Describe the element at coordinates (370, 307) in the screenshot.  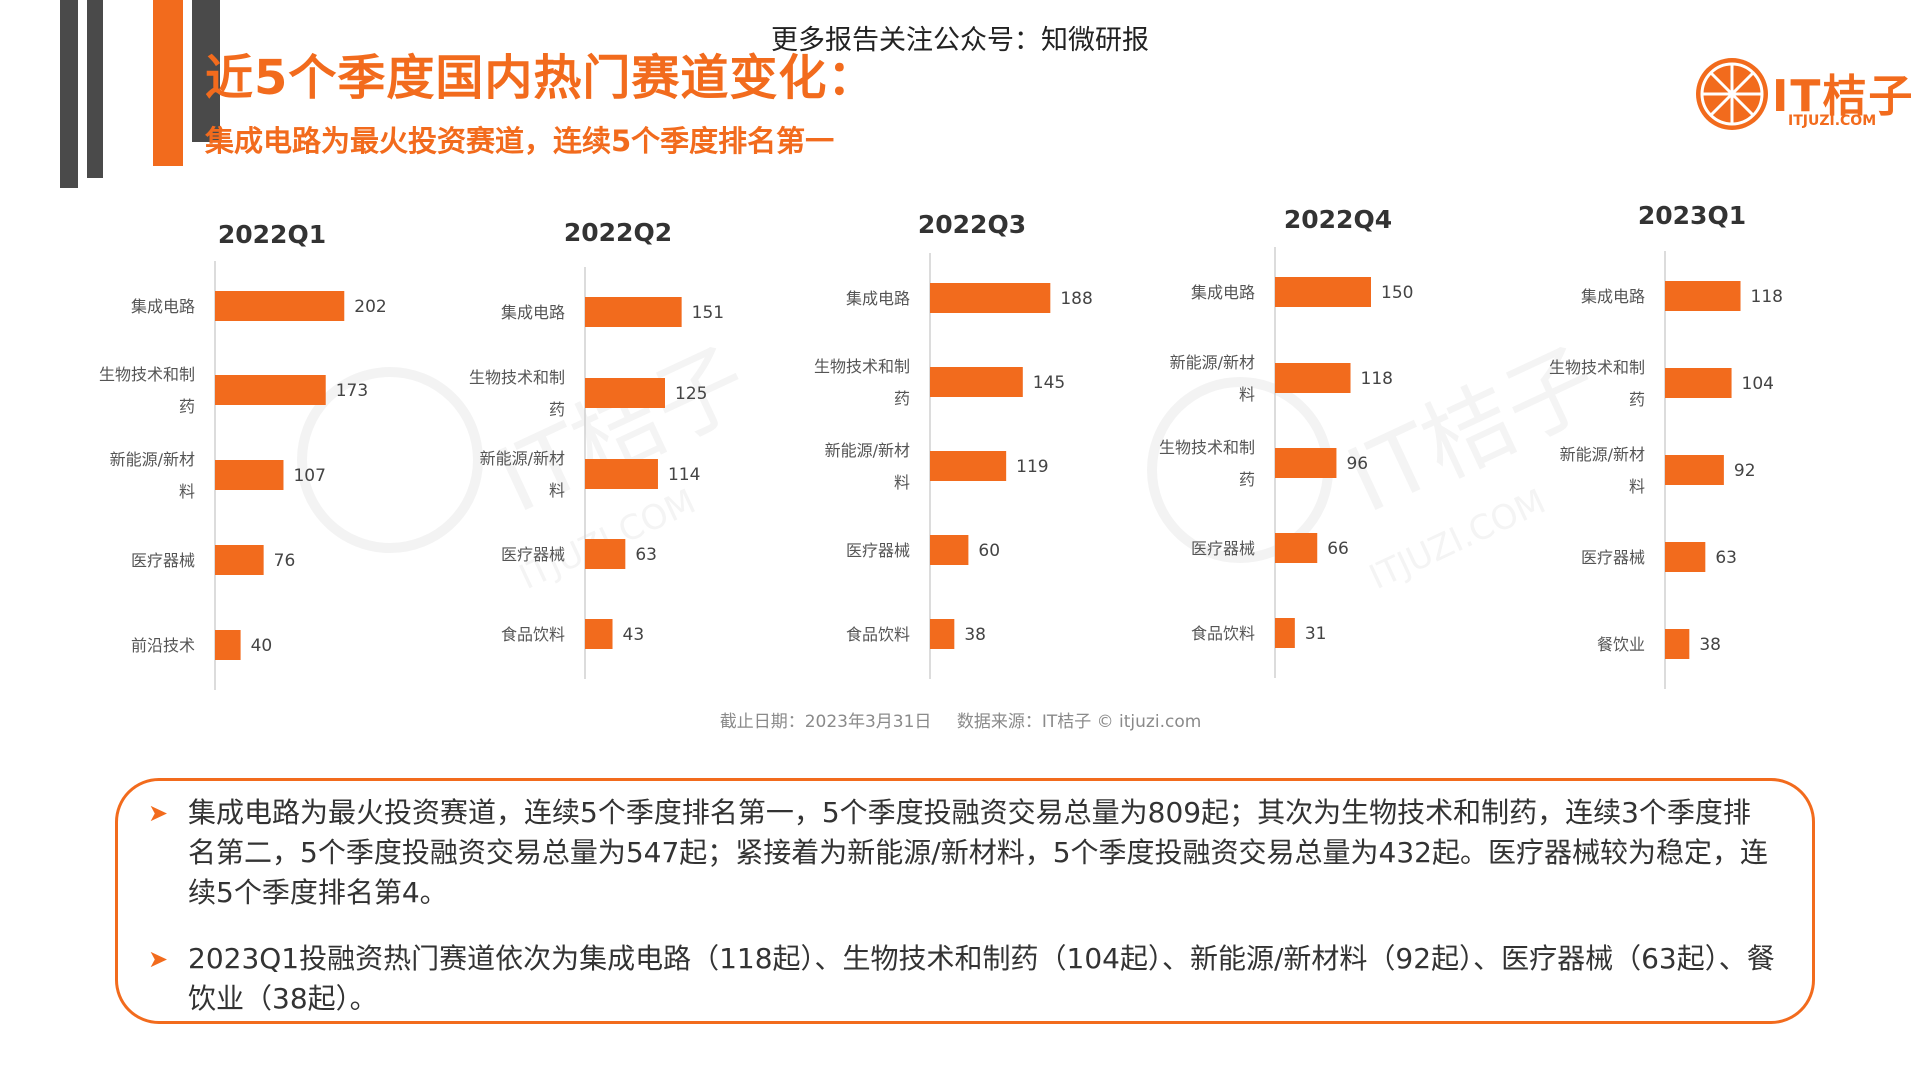
I see `bar-value-label: 202` at that location.